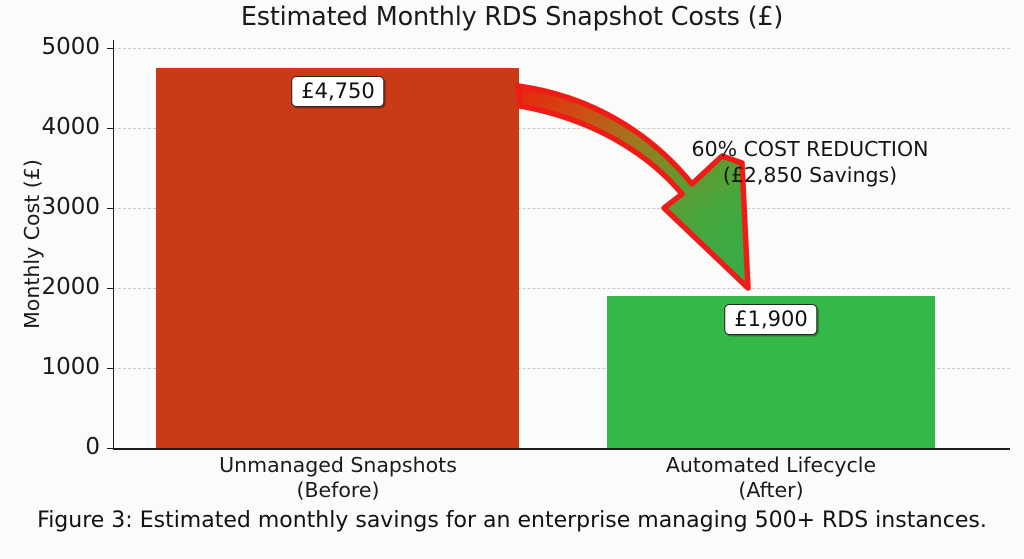 The width and height of the screenshot is (1024, 559). I want to click on x-tick-label-line1: Automated Lifecycle, so click(771, 465).